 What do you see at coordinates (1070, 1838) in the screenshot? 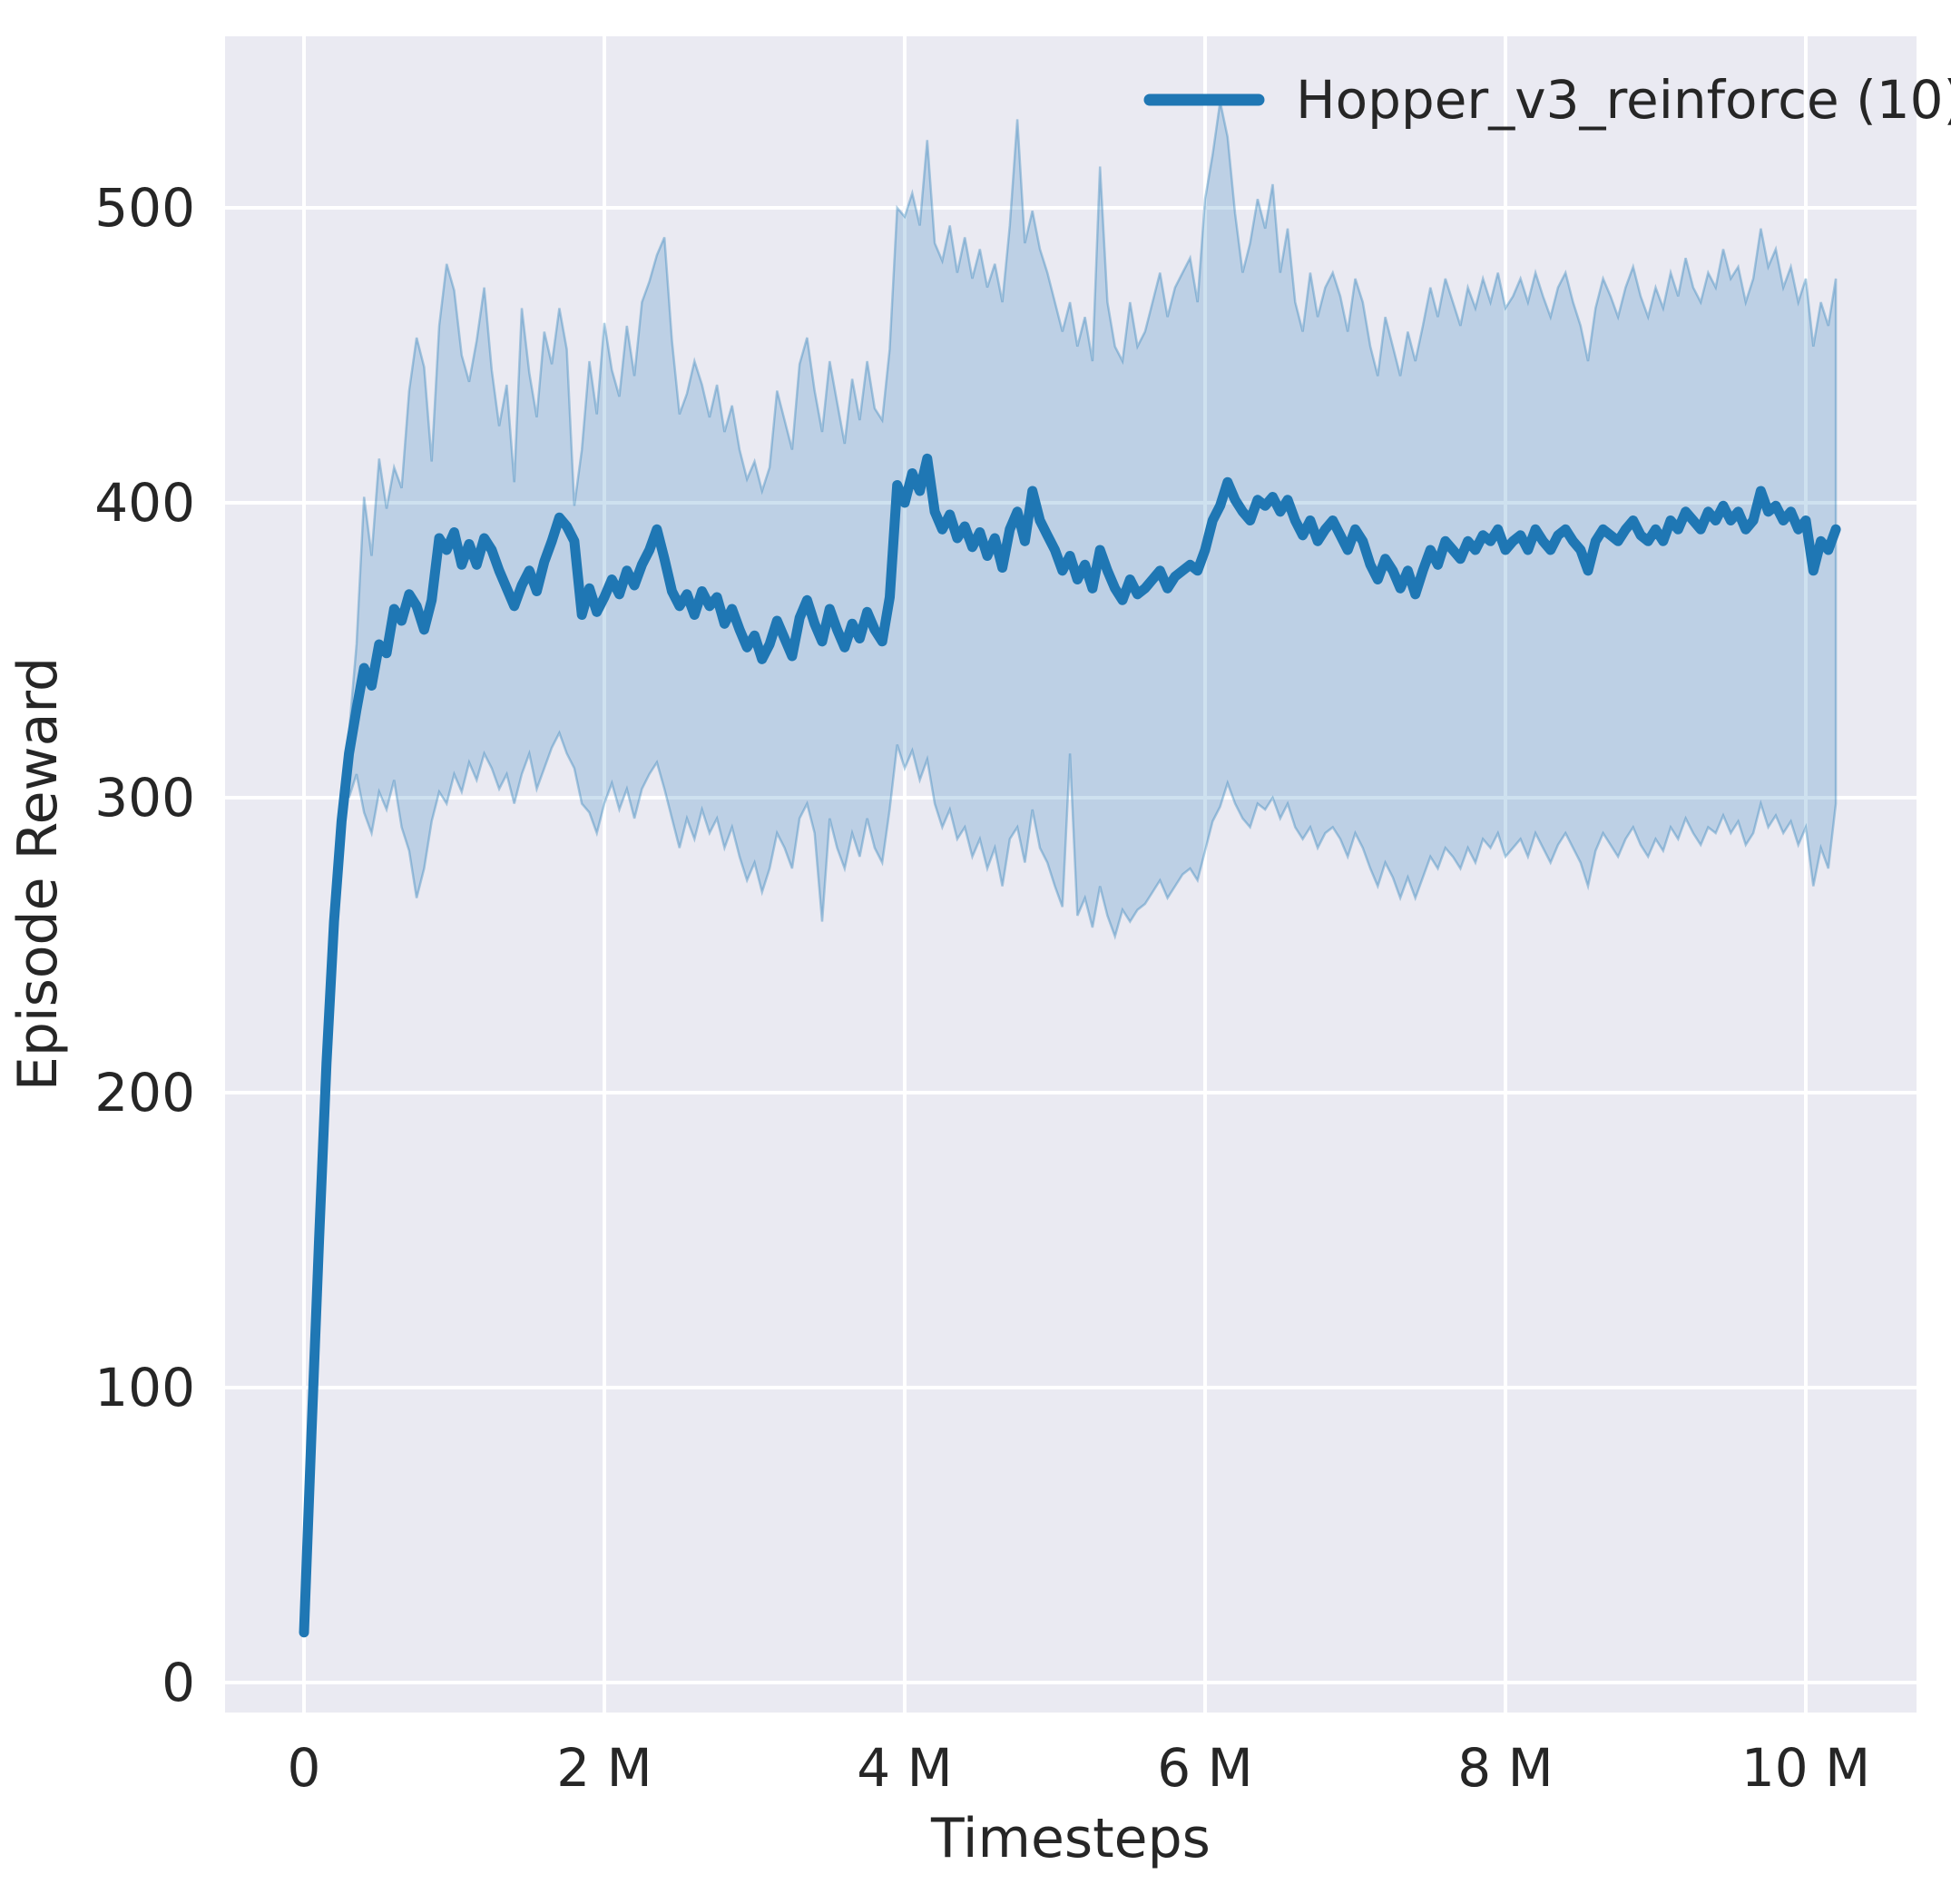
I see `x-axis-label: Timesteps` at bounding box center [1070, 1838].